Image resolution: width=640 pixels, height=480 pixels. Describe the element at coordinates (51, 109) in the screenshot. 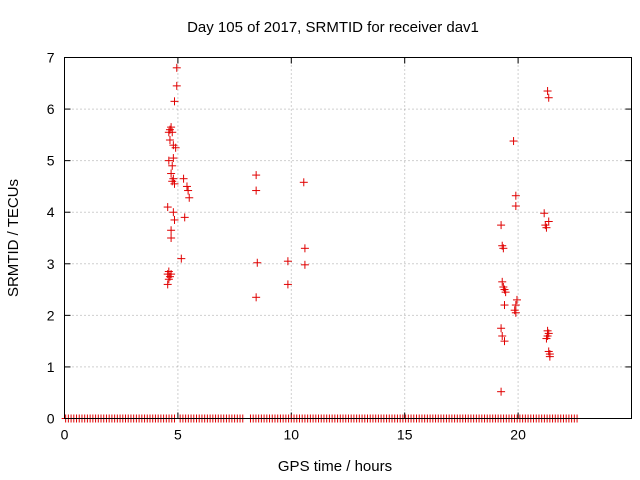

I see `y-tick-label: 6` at that location.